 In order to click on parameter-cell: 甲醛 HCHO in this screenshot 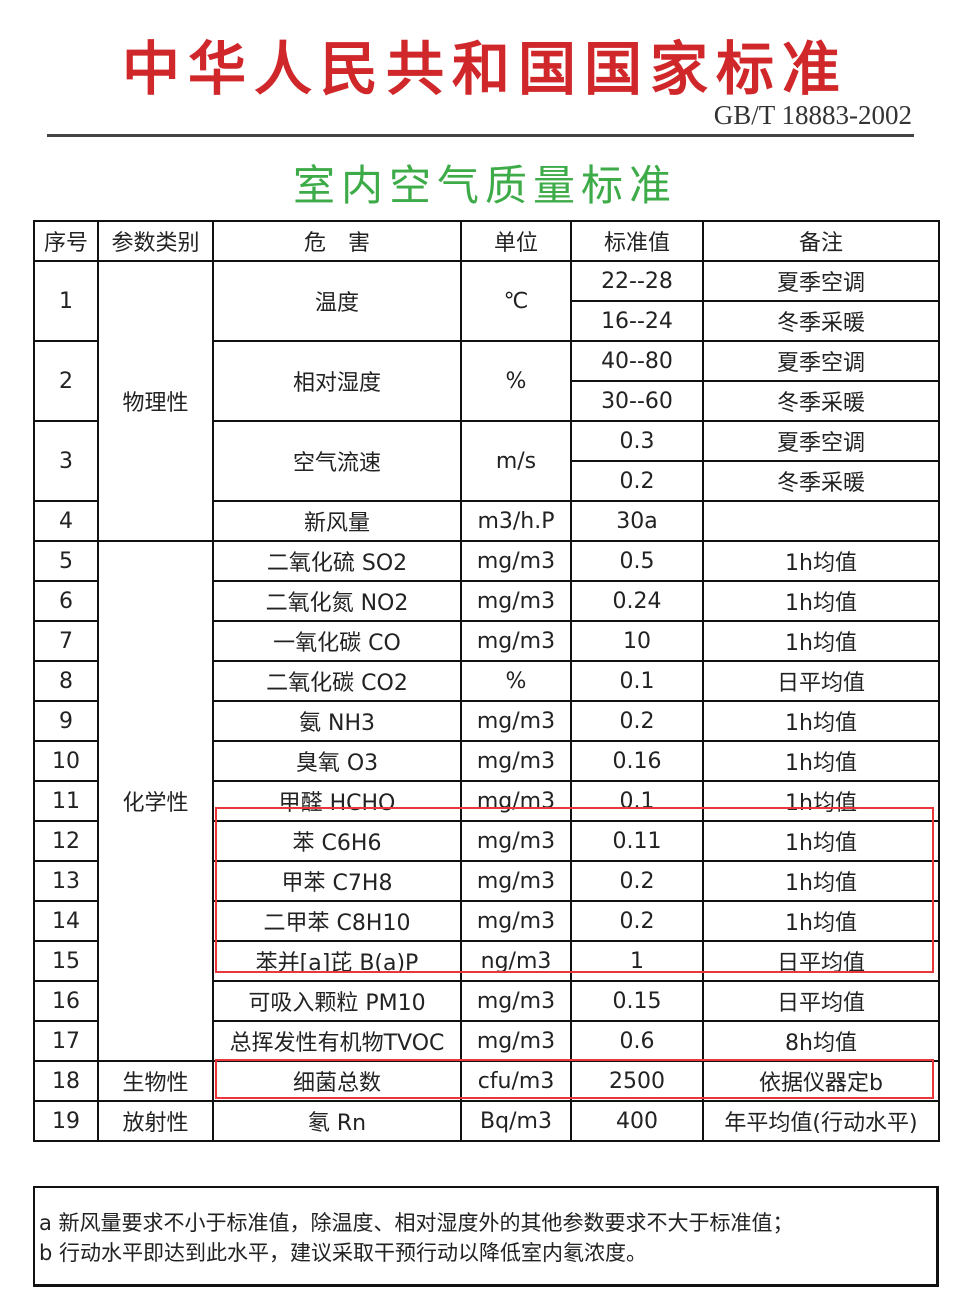, I will do `click(337, 801)`.